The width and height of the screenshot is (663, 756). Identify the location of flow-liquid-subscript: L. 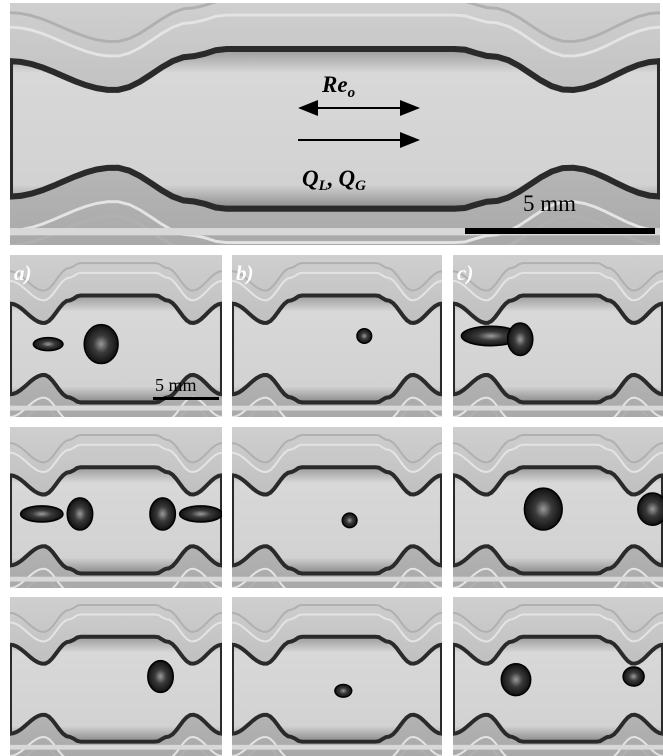
(323, 186).